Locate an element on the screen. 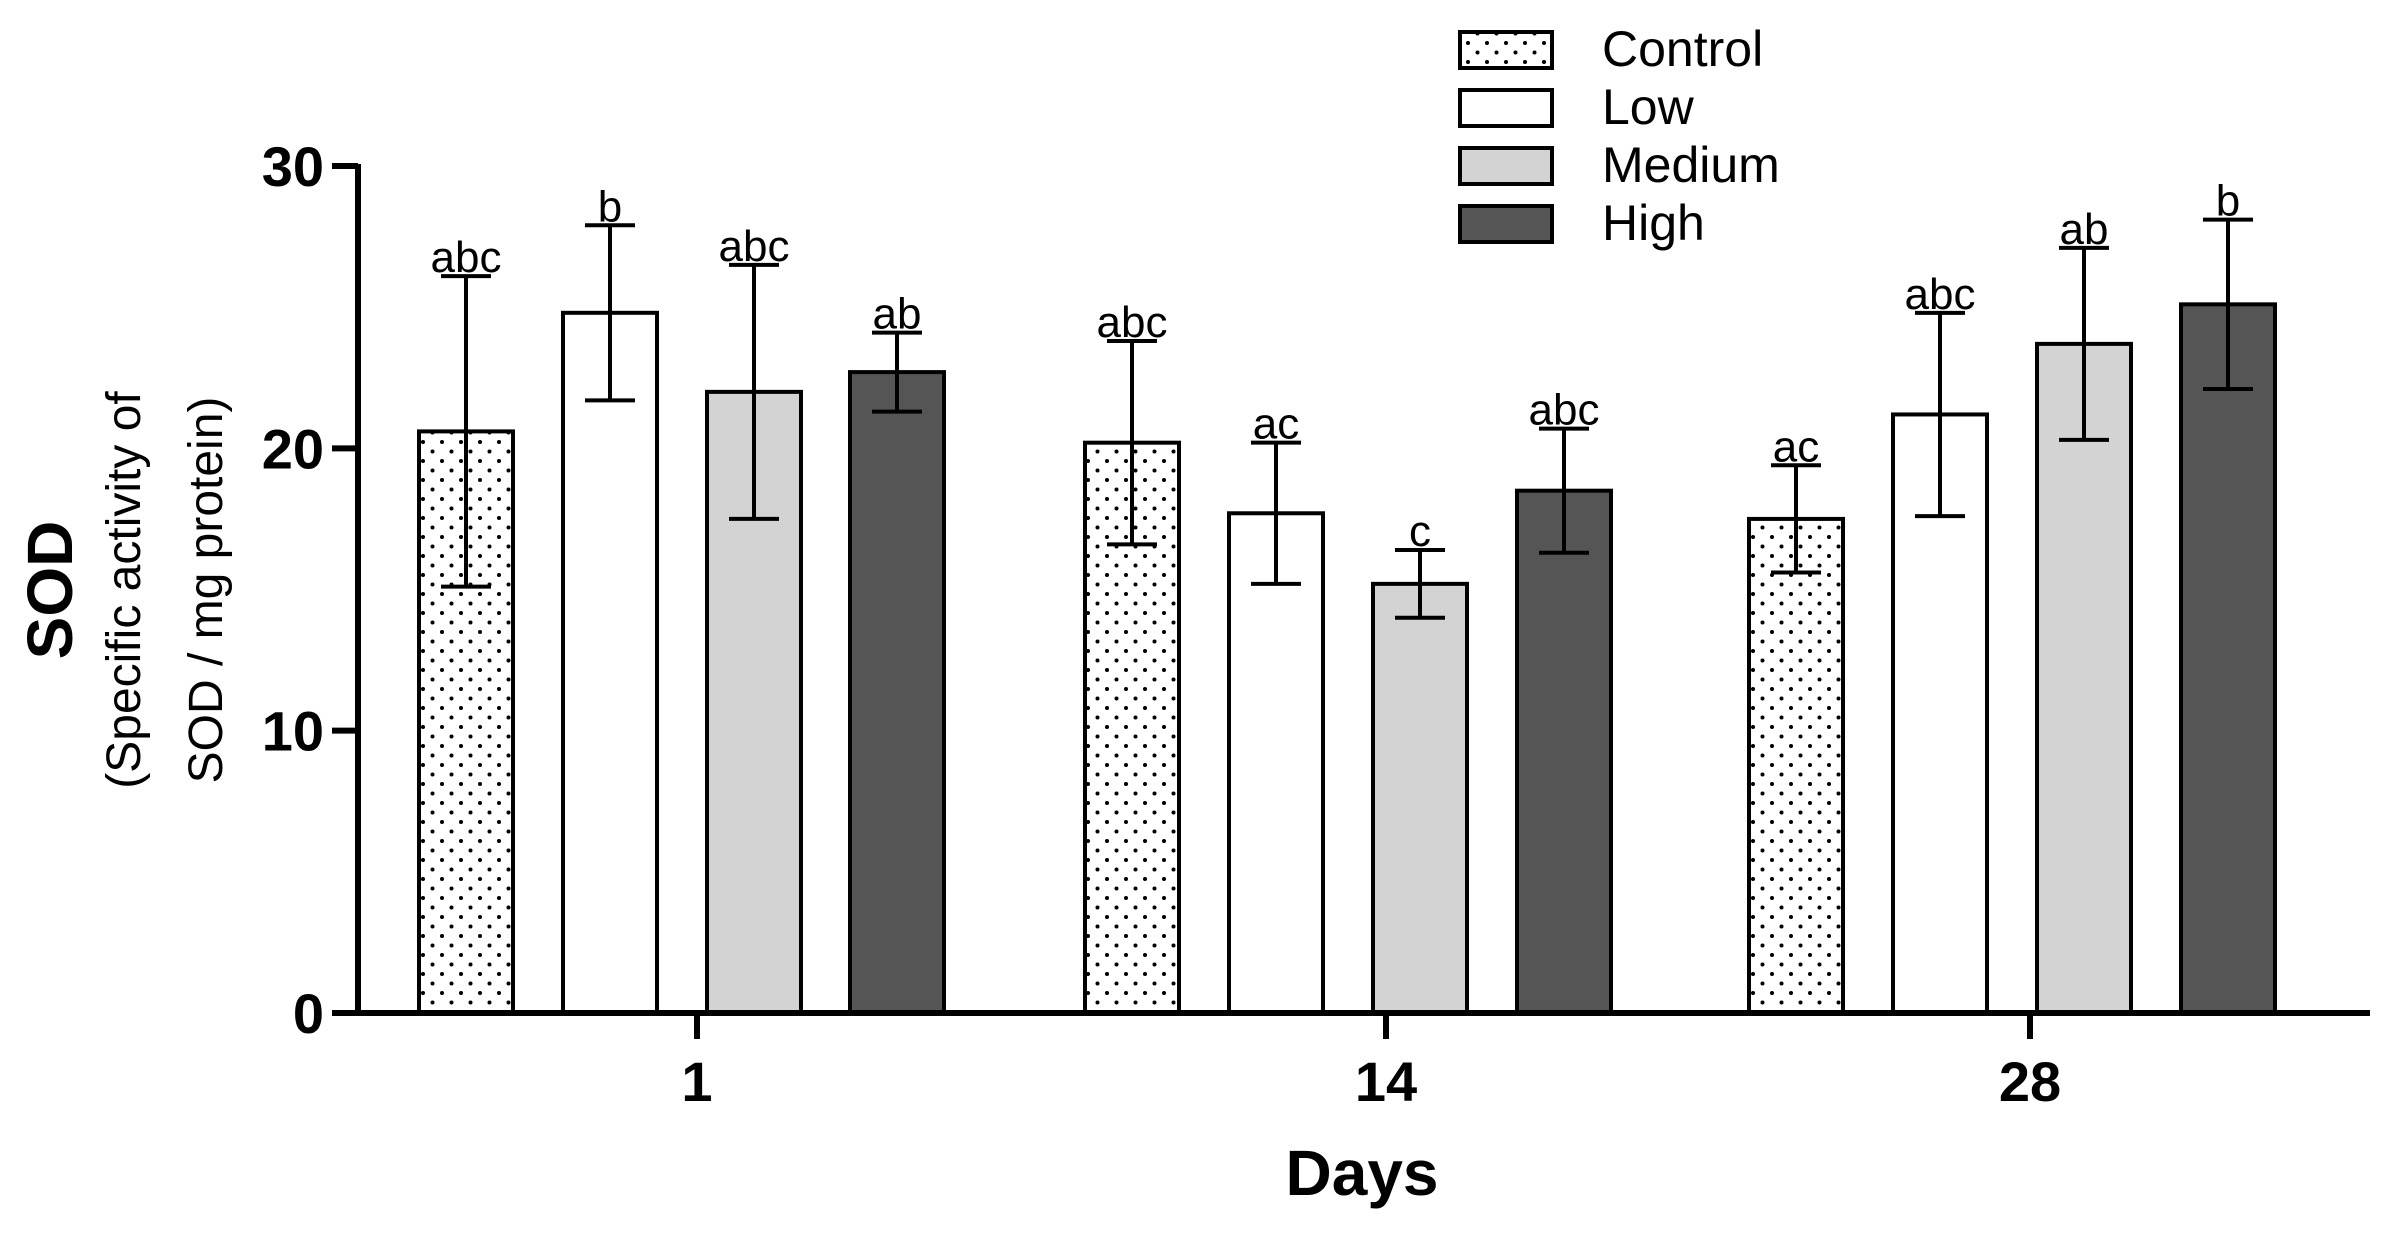 The height and width of the screenshot is (1233, 2390). y-tick-label: 0 is located at coordinates (308, 1013).